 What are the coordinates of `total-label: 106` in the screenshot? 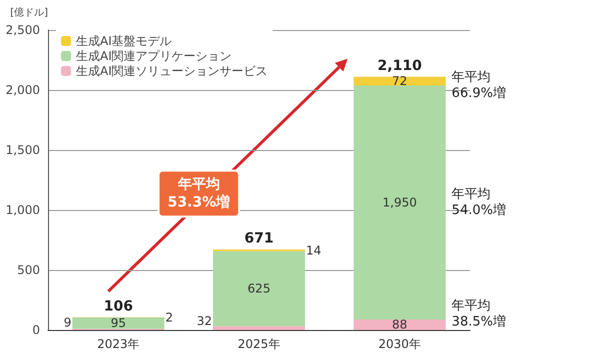 It's located at (118, 306).